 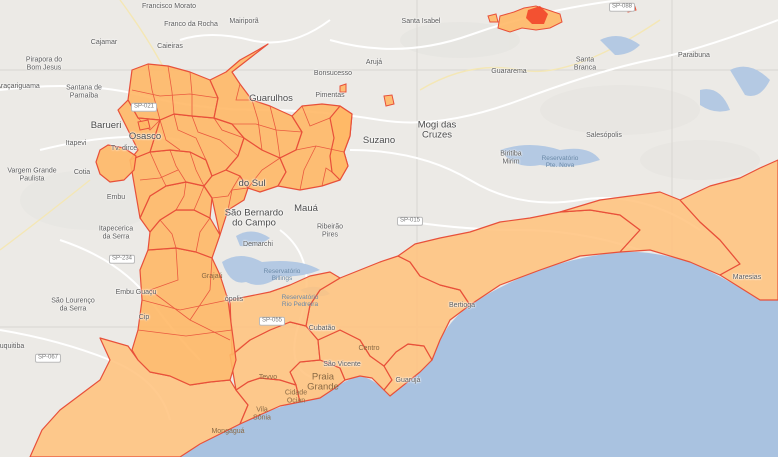 What do you see at coordinates (537, 15) in the screenshot?
I see `hotspot-santa-isabel` at bounding box center [537, 15].